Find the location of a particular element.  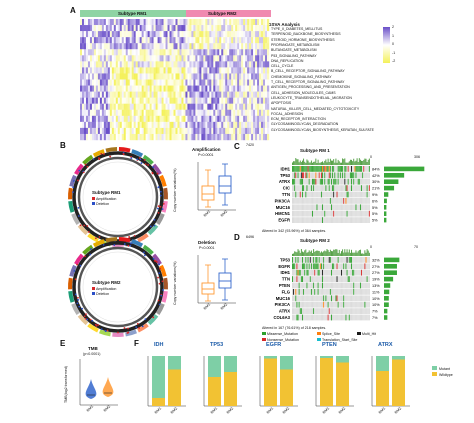

gene-percent: 32% is located at coordinates (376, 260).